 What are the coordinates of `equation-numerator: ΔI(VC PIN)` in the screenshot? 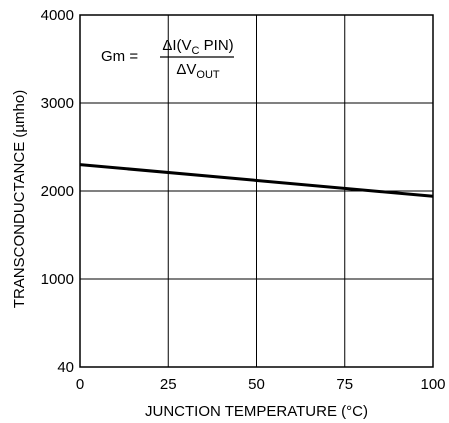 It's located at (197, 47).